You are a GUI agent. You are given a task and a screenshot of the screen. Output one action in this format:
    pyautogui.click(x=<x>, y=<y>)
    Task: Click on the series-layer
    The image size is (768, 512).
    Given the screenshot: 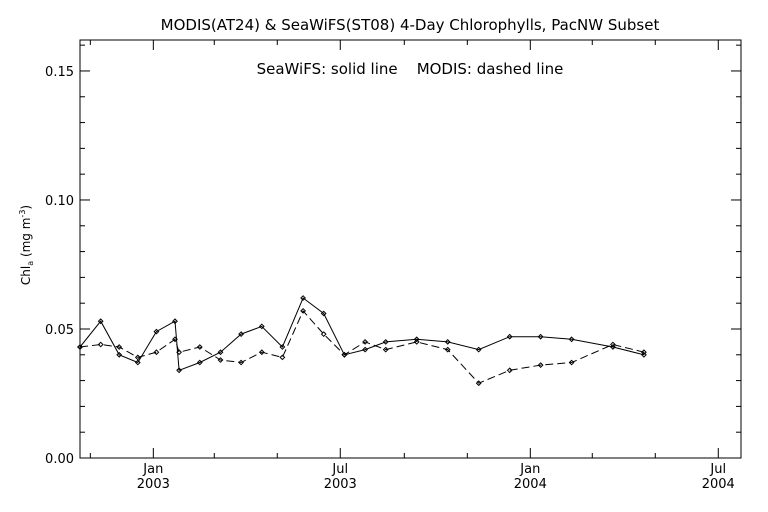 What is the action you would take?
    pyautogui.click(x=362, y=341)
    